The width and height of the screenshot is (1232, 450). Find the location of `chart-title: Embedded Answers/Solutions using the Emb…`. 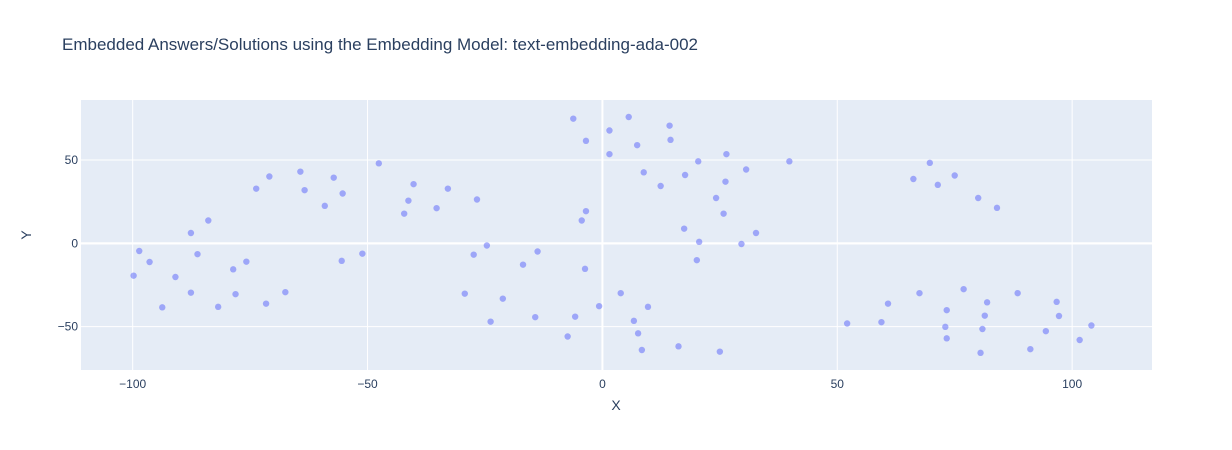

chart-title: Embedded Answers/Solutions using the Emb… is located at coordinates (380, 44).